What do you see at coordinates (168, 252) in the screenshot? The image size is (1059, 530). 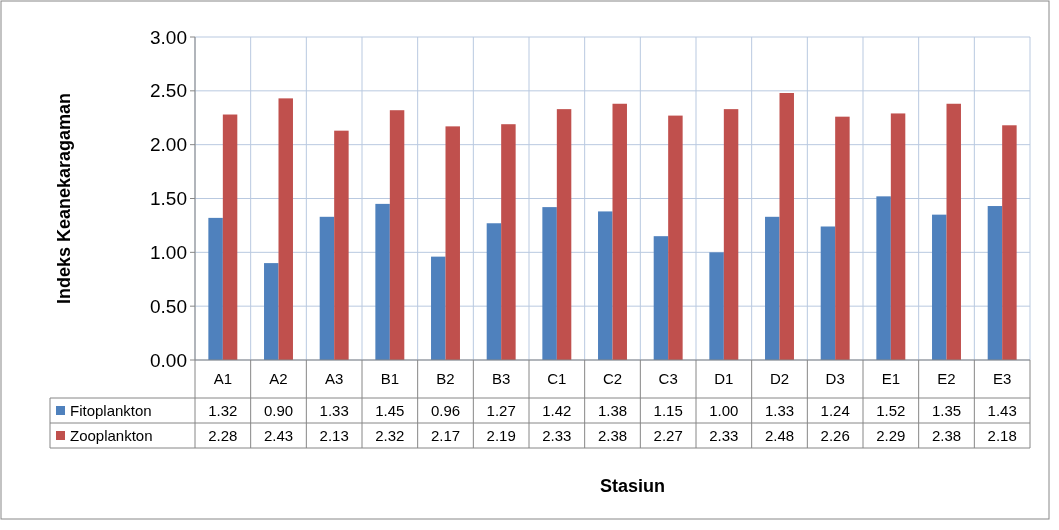 I see `y-tick-label: 1.00` at bounding box center [168, 252].